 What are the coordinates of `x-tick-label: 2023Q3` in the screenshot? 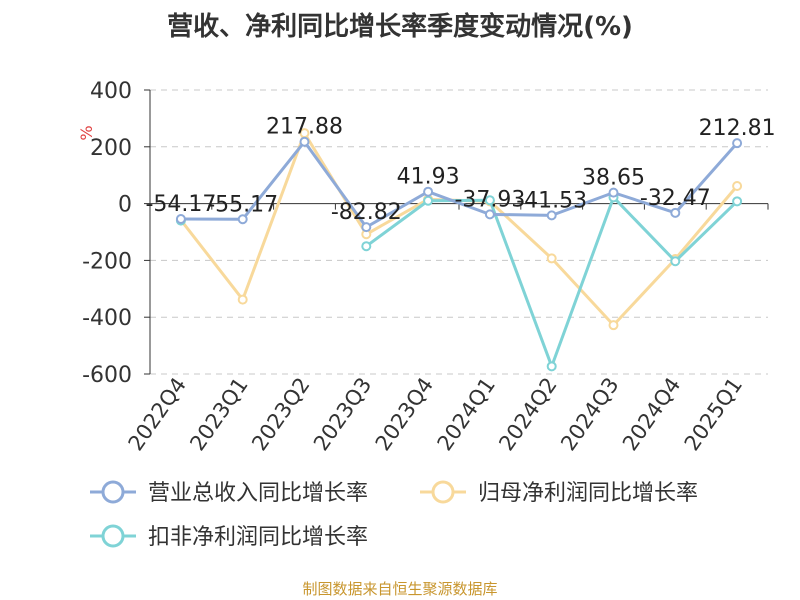 It's located at (342, 414).